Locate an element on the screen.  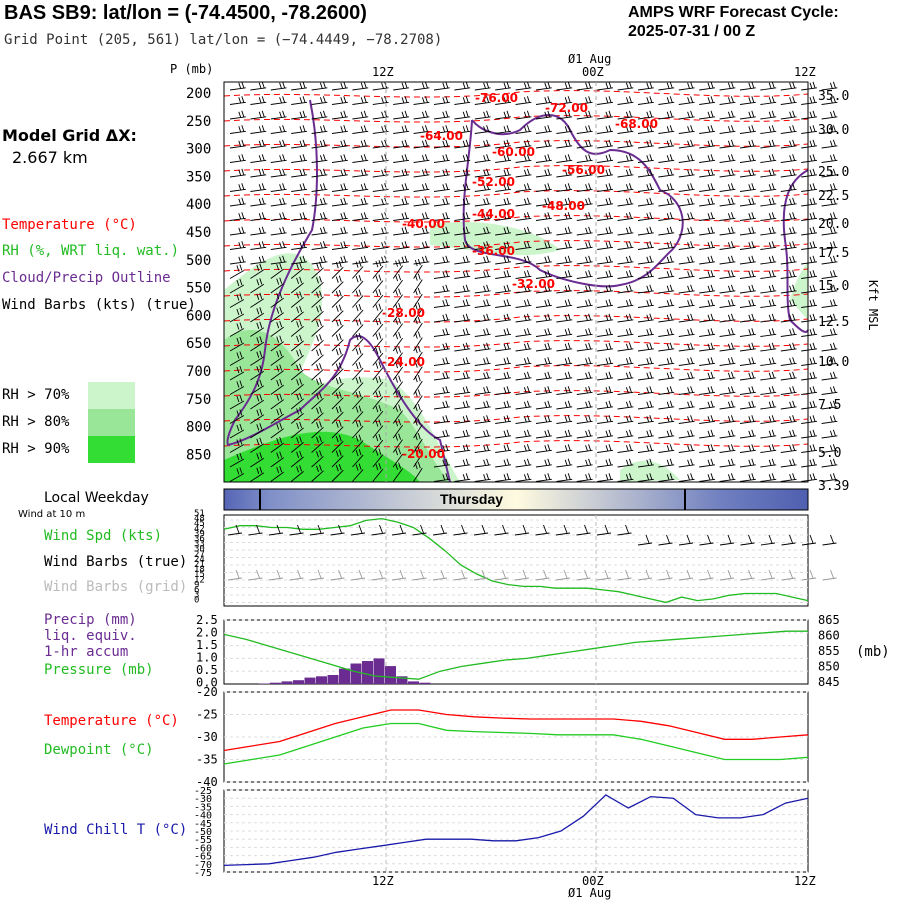
pressure-tick-label: 500 is located at coordinates (198, 261).